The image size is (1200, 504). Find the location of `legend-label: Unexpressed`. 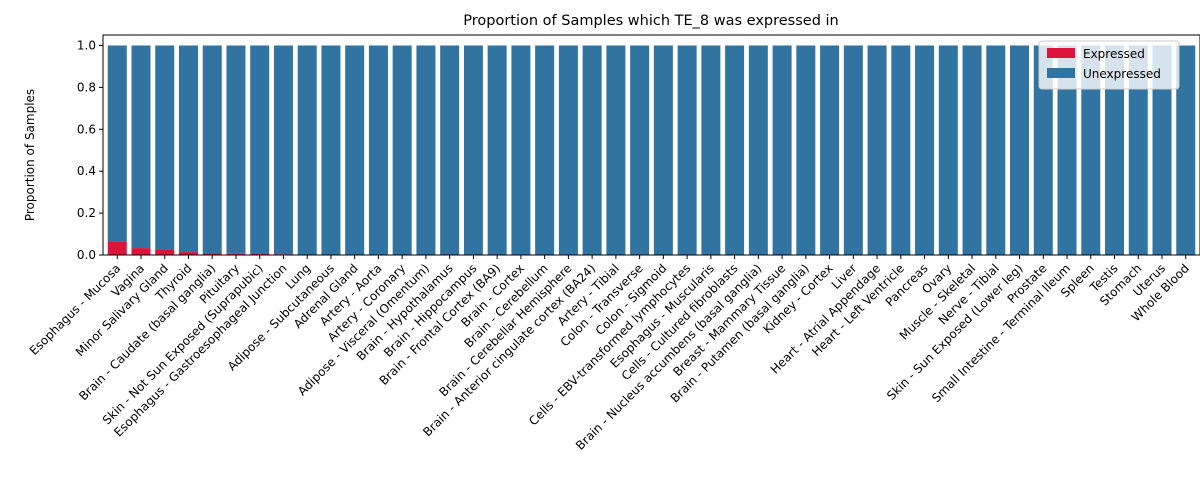

legend-label: Unexpressed is located at coordinates (1122, 74).